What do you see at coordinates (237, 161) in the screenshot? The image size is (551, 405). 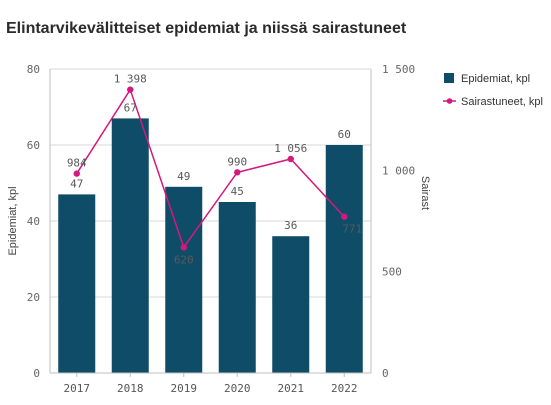 I see `line-value-label: 990` at bounding box center [237, 161].